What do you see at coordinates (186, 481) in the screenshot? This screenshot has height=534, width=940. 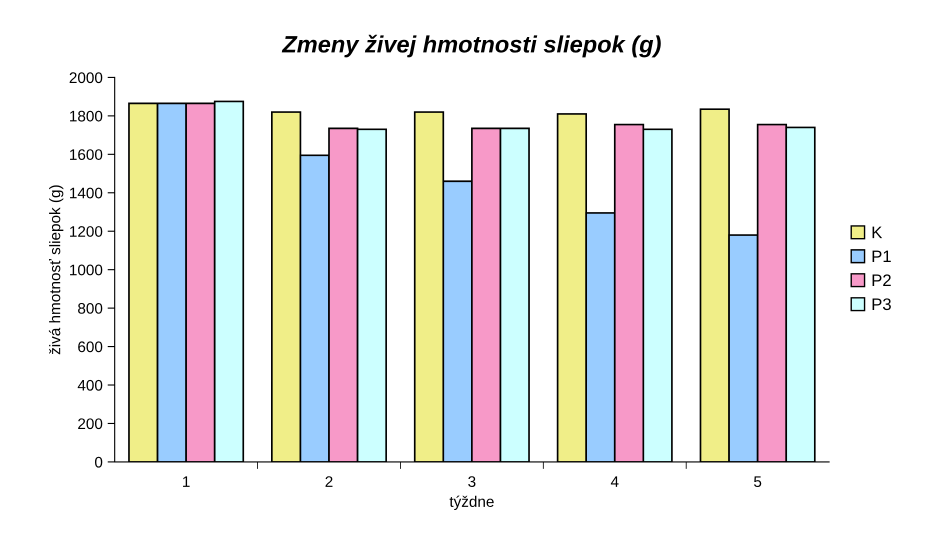 I see `x-tick-label: 1` at bounding box center [186, 481].